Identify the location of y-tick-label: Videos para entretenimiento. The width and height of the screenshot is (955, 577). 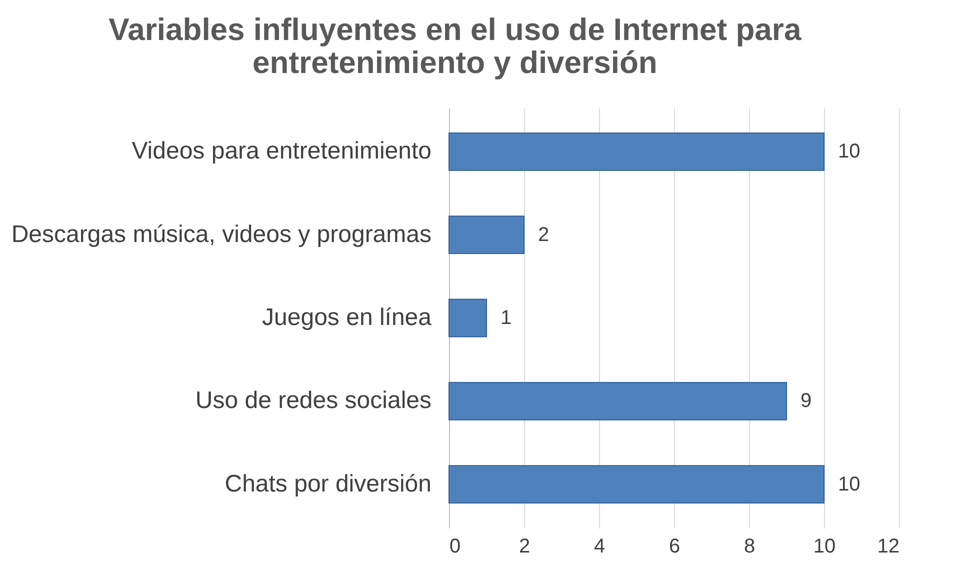
(282, 151).